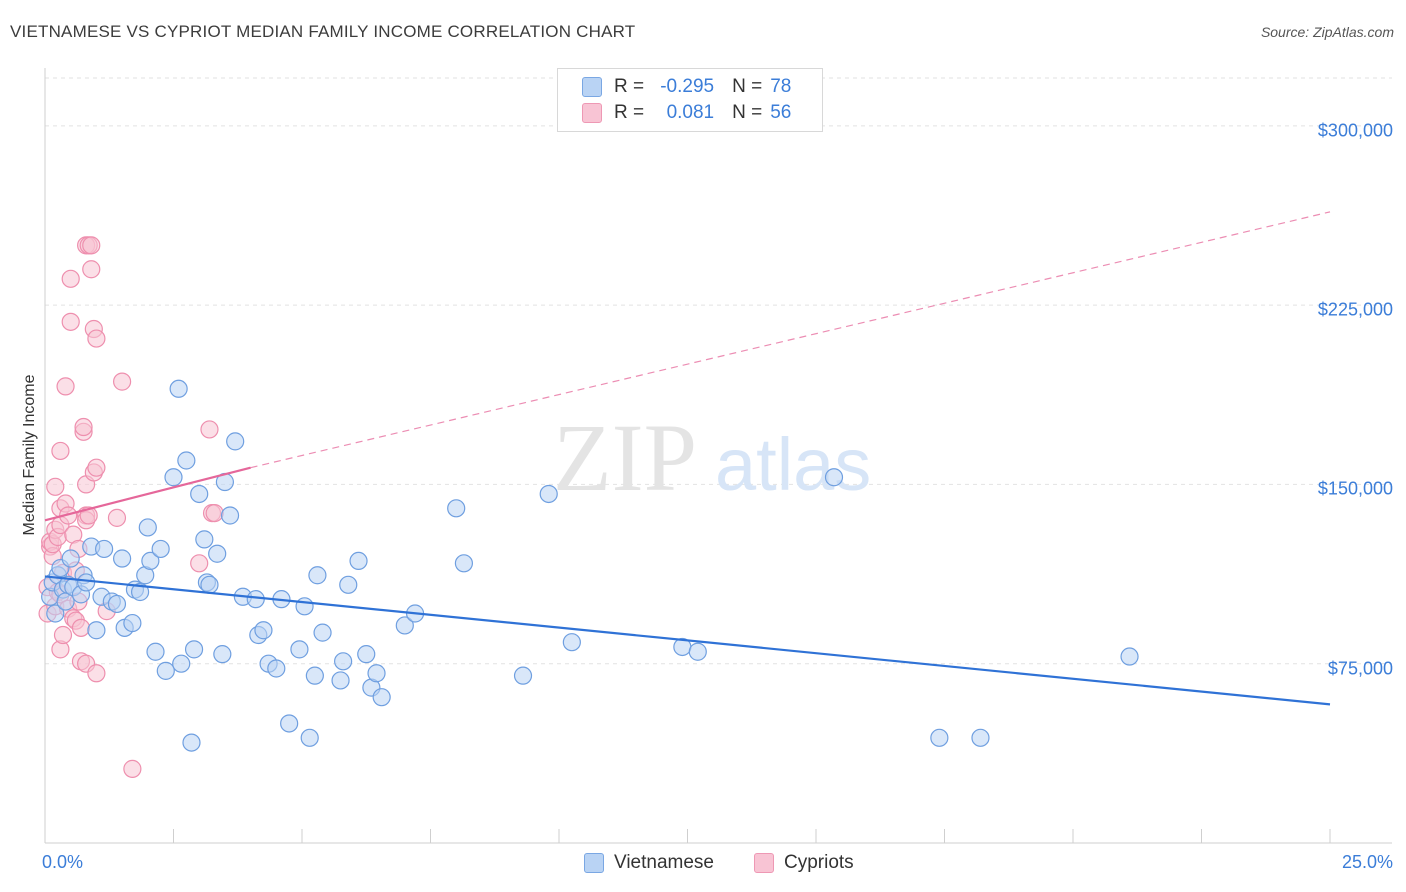 The height and width of the screenshot is (892, 1406). Describe the element at coordinates (781, 86) in the screenshot. I see `n-value: 78` at that location.